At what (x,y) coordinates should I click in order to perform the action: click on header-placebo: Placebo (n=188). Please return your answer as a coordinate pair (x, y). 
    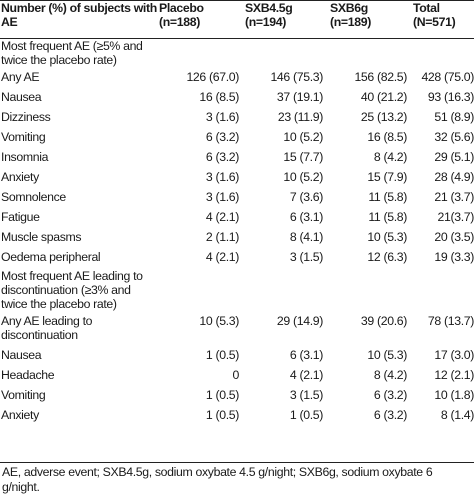
    Looking at the image, I should click on (181, 15).